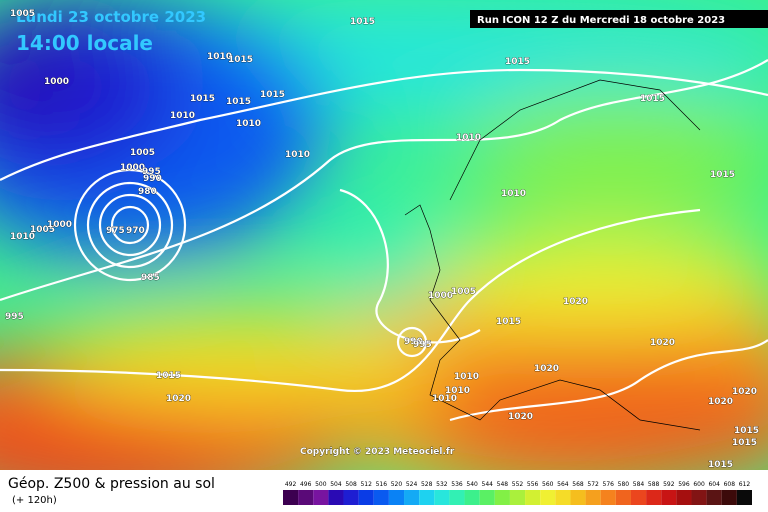 The width and height of the screenshot is (768, 512). Describe the element at coordinates (442, 484) in the screenshot. I see `colorbar-label: 532` at that location.